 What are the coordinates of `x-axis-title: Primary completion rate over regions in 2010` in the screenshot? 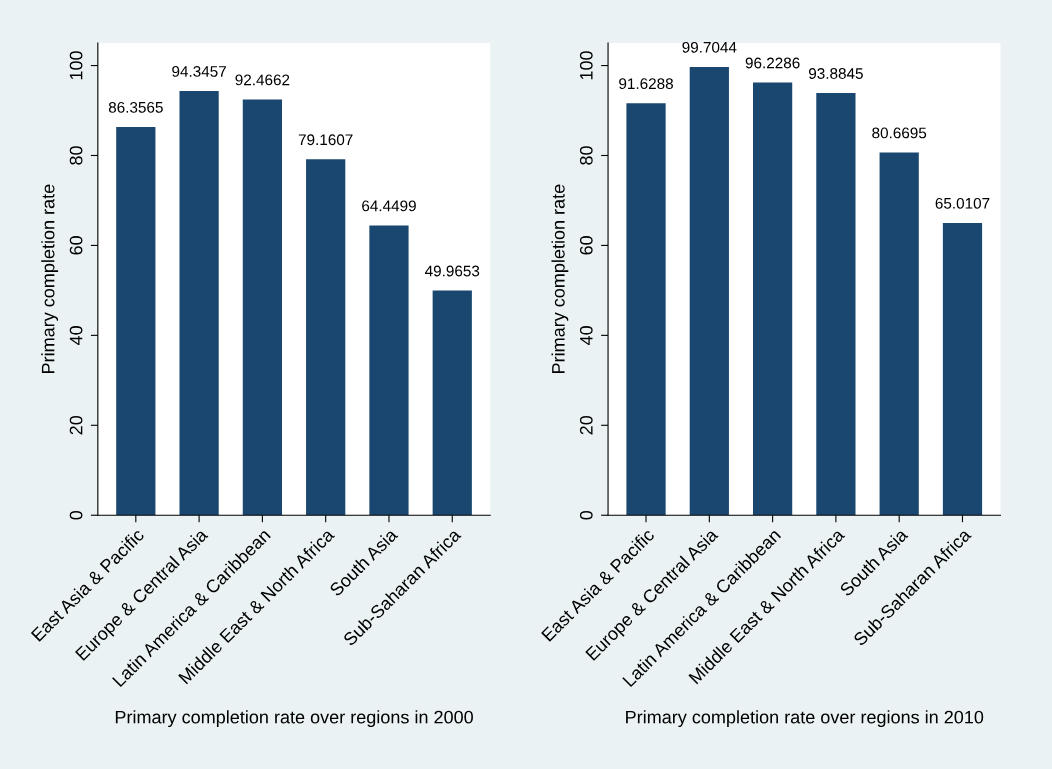 It's located at (805, 719).